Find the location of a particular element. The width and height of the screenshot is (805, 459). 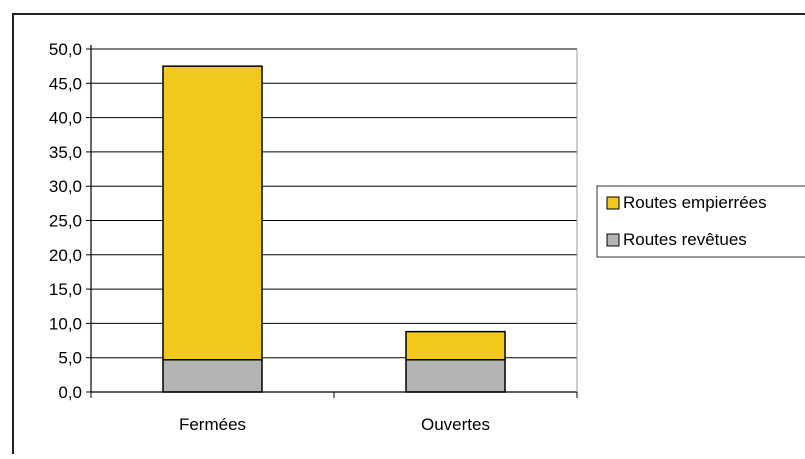

y-tick-label: 5,0 is located at coordinates (70, 358).